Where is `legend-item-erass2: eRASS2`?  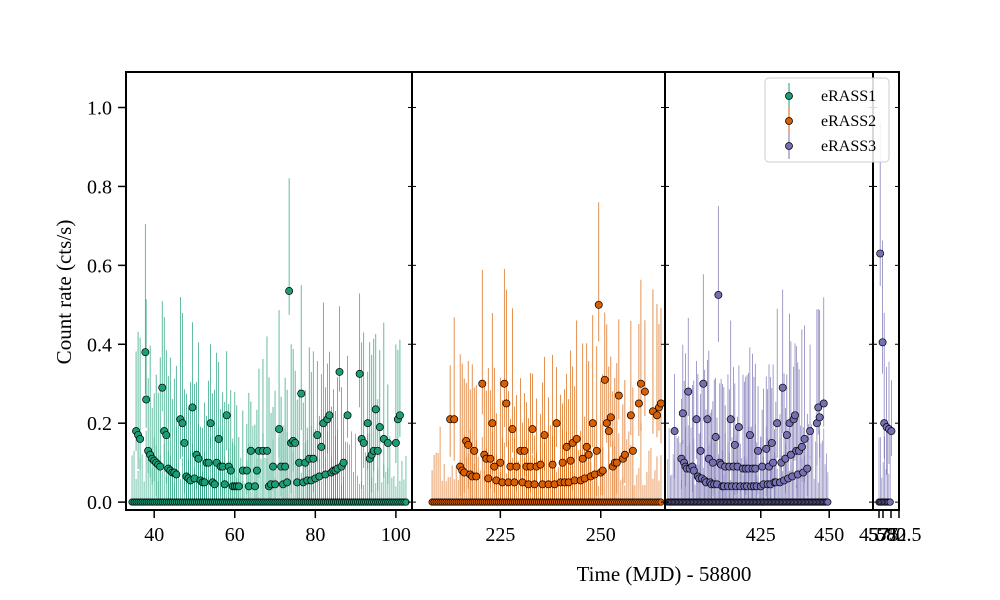
legend-item-erass2: eRASS2 is located at coordinates (830, 121).